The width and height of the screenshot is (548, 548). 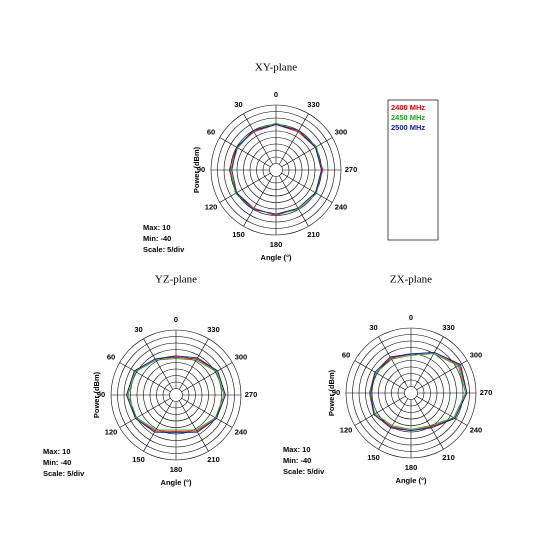 I want to click on legend-entry: 2400 MHz, so click(x=408, y=107).